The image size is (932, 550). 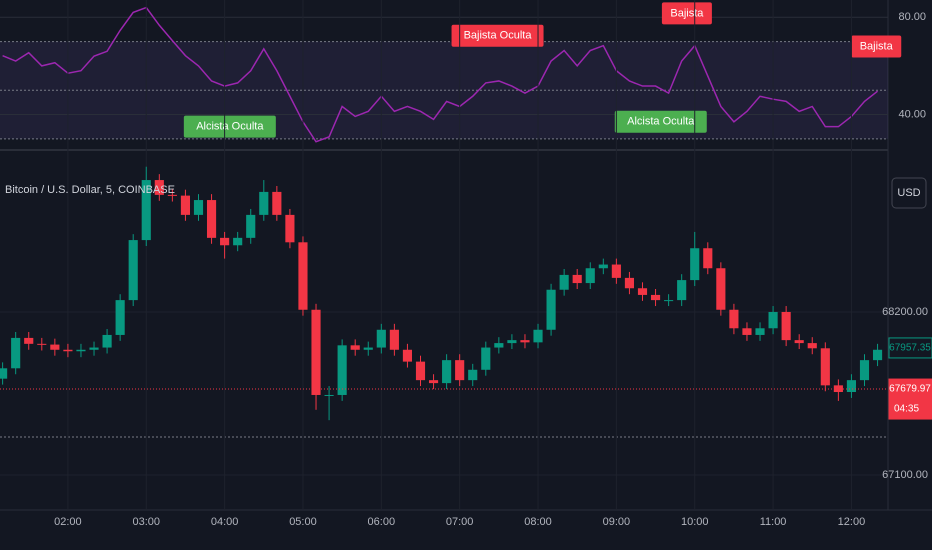 What do you see at coordinates (225, 522) in the screenshot?
I see `x-tick-label: 04:00` at bounding box center [225, 522].